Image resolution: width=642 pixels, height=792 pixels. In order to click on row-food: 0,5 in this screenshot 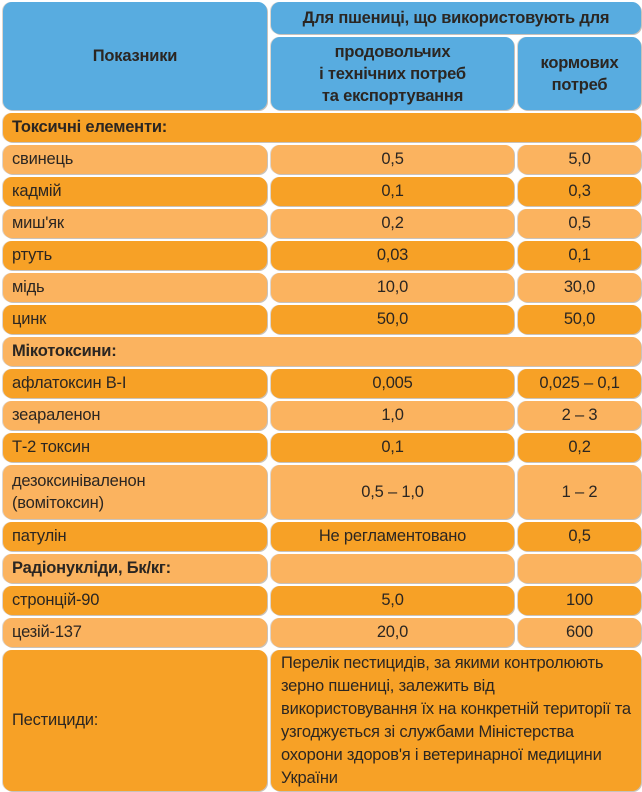, I will do `click(392, 159)`.